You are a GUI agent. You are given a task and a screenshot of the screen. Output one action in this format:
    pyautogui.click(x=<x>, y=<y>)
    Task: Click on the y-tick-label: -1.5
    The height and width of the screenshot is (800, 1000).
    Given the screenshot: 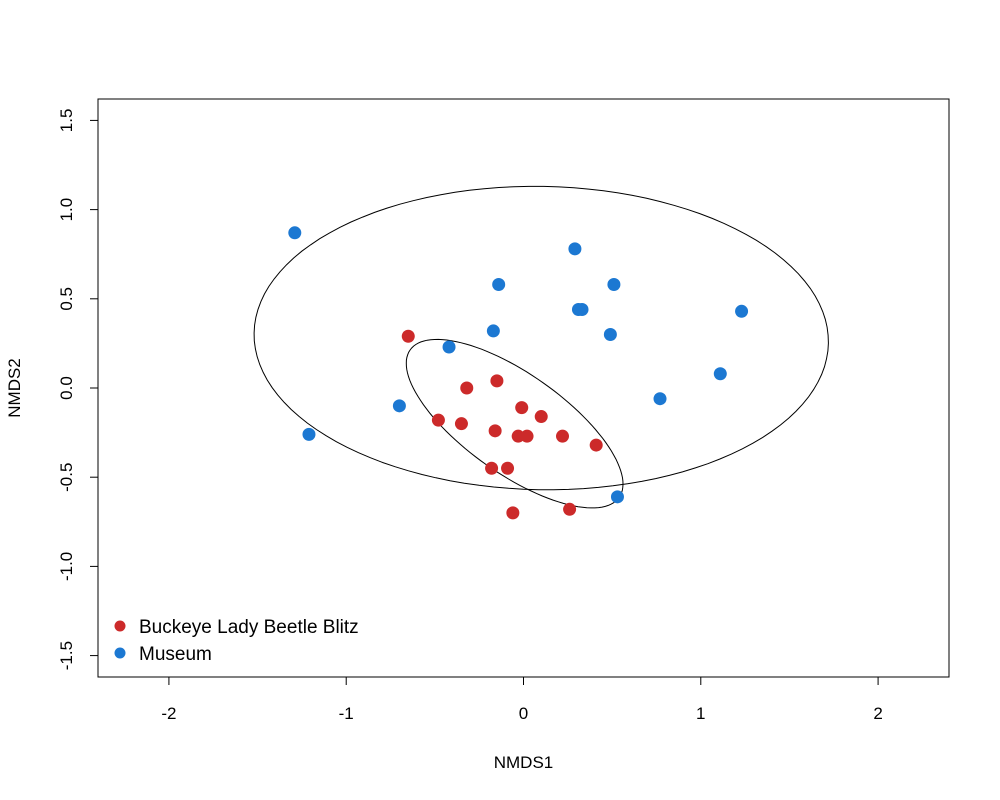 What is the action you would take?
    pyautogui.click(x=66, y=655)
    